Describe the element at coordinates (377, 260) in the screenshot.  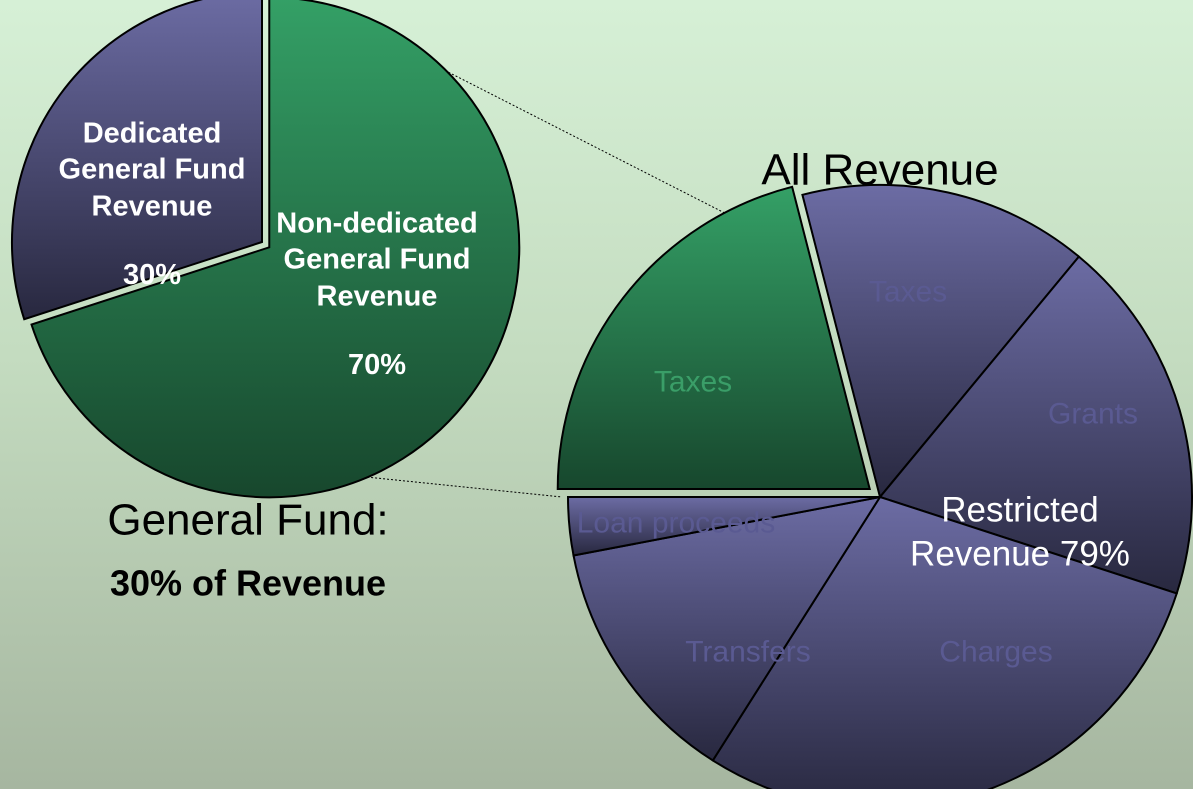
I see `slice-label: Non-dedicated General Fund Revenue` at that location.